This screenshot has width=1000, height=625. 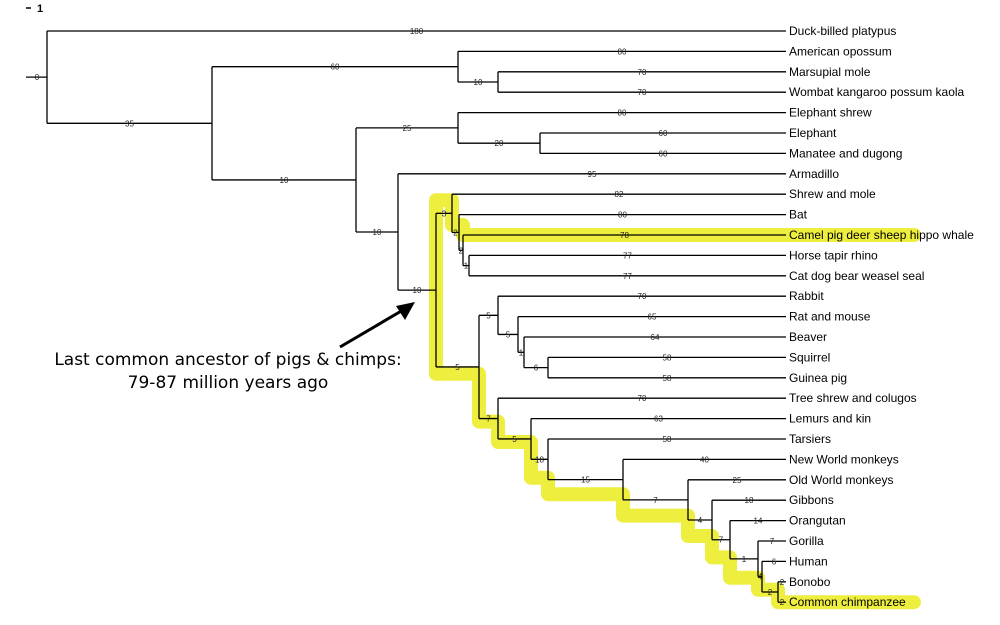 I want to click on taxon-label: Guinea pig, so click(x=818, y=378).